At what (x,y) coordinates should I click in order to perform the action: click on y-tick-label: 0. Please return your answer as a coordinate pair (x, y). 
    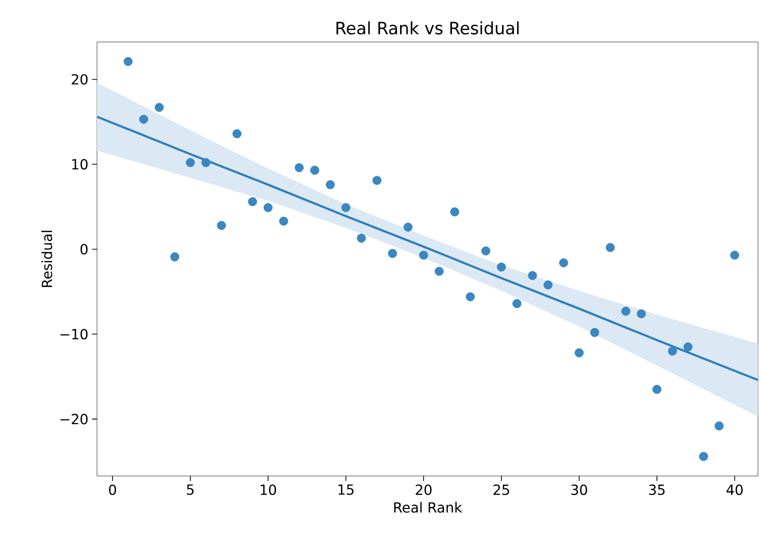
    Looking at the image, I should click on (84, 249).